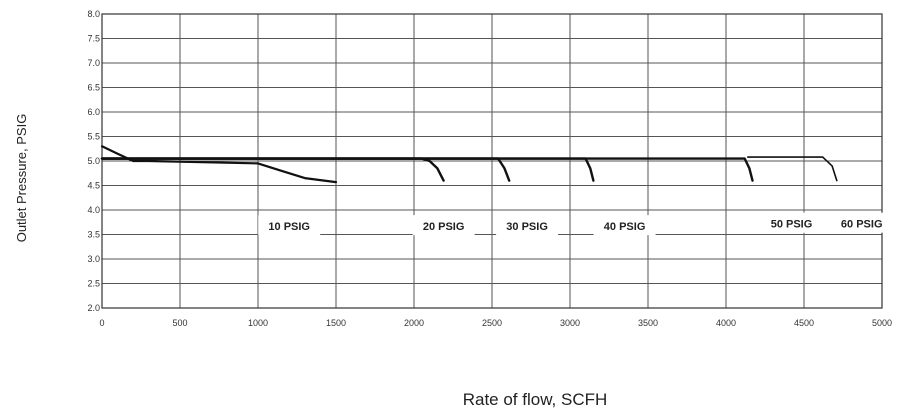 This screenshot has height=413, width=899. What do you see at coordinates (258, 323) in the screenshot?
I see `x-tick-label: 1000` at bounding box center [258, 323].